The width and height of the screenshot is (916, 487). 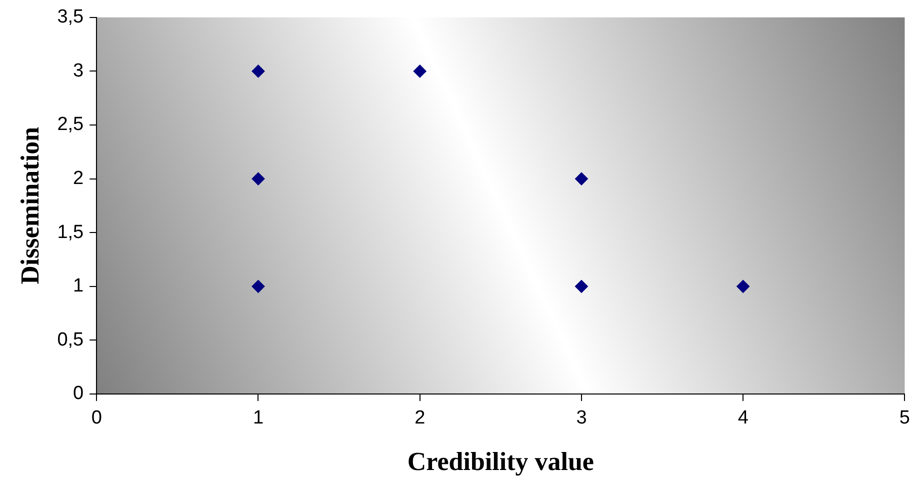 What do you see at coordinates (78, 71) in the screenshot?
I see `y-tick-label: 3` at bounding box center [78, 71].